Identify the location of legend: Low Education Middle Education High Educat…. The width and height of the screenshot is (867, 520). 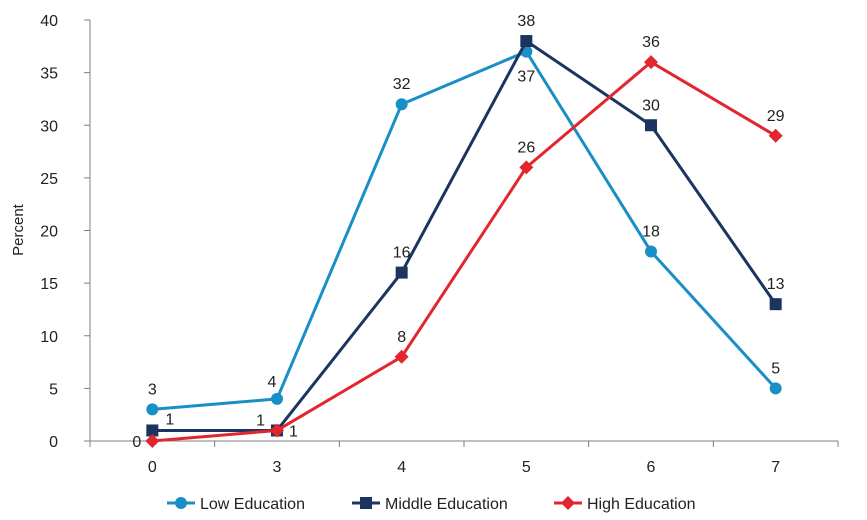
(431, 504).